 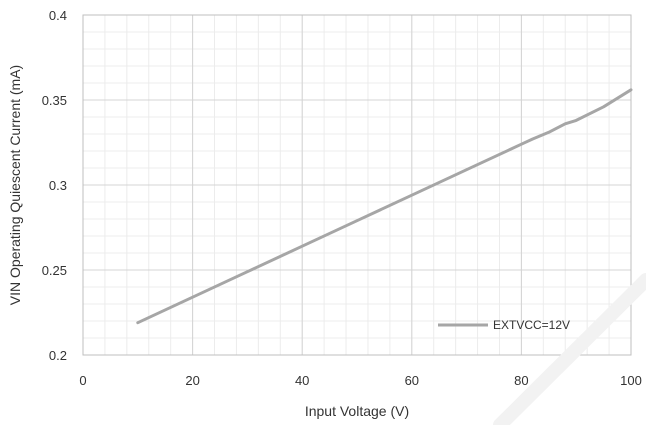 I want to click on y-axis-title: VIN Operating Quiescent Current (mA), so click(x=15, y=185).